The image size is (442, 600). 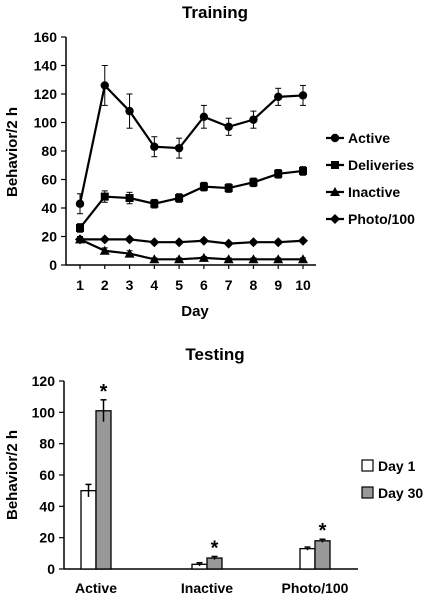 I want to click on training-y-tick-label: 160, so click(x=46, y=37).